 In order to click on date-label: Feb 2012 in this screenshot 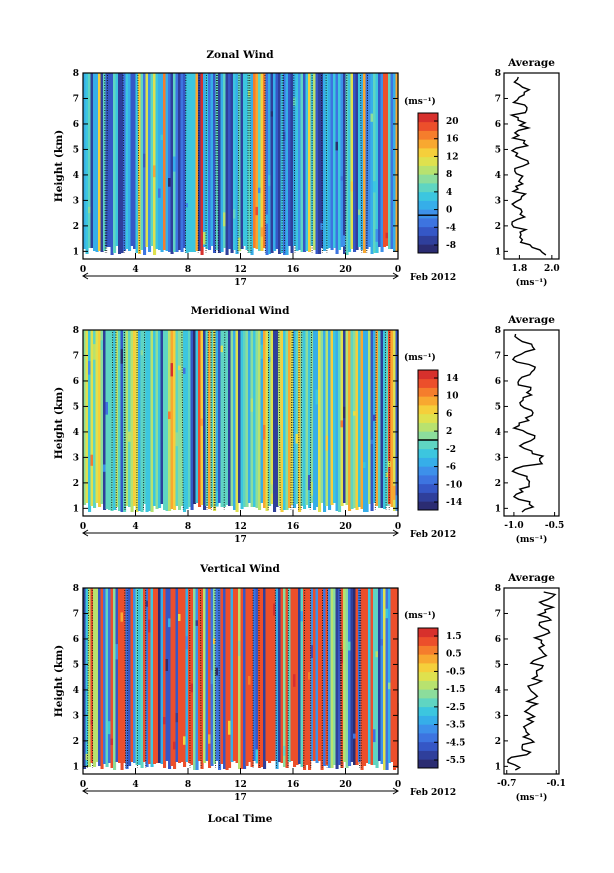, I will do `click(433, 793)`.